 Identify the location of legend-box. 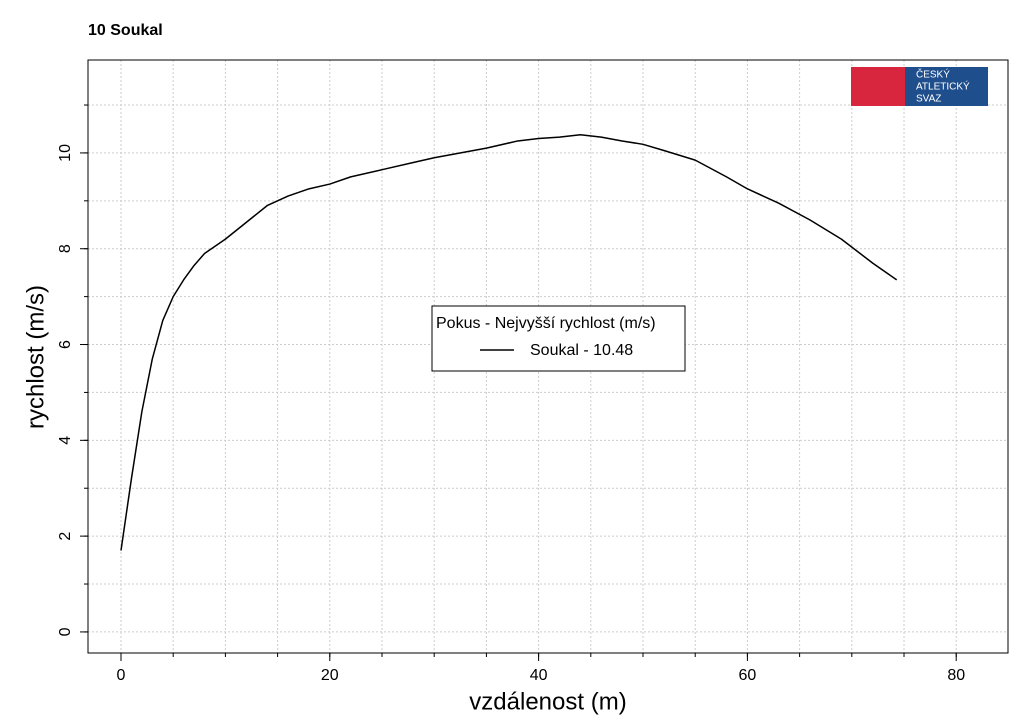
(558, 338).